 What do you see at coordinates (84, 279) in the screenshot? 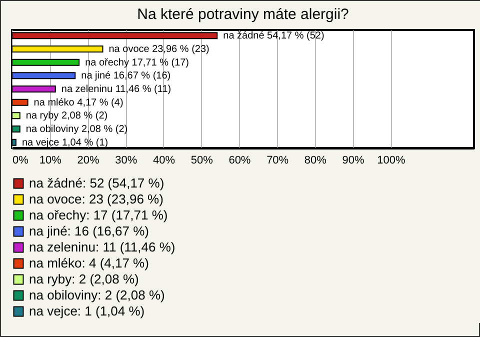
I see `legend-label: na ryby: 2 (2,08 %)` at bounding box center [84, 279].